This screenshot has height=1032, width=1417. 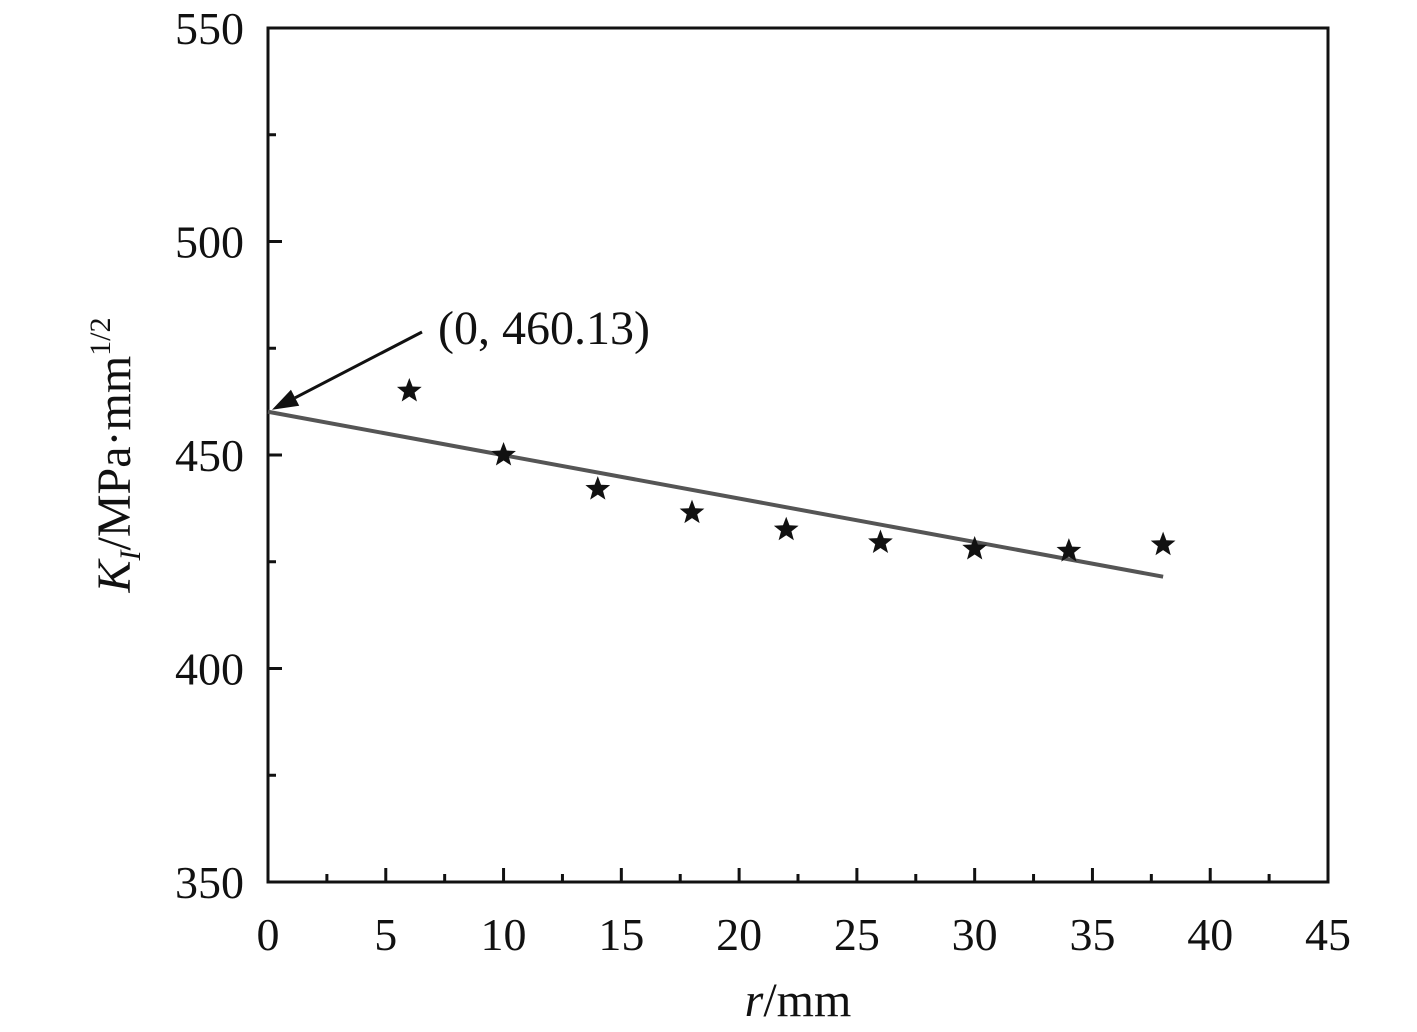 I want to click on data-markers, so click(x=786, y=469).